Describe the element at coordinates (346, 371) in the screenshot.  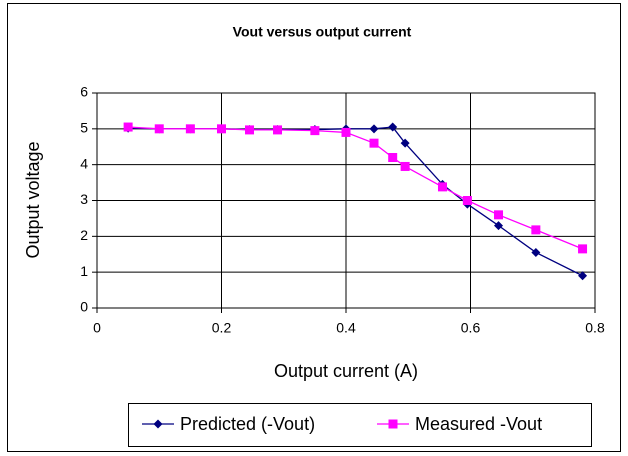
I see `x-axis-title: Output current (A)` at that location.